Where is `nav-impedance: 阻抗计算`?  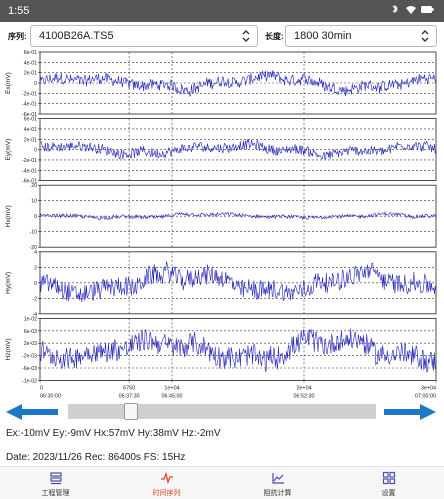
nav-impedance: 阻抗计算 is located at coordinates (277, 483).